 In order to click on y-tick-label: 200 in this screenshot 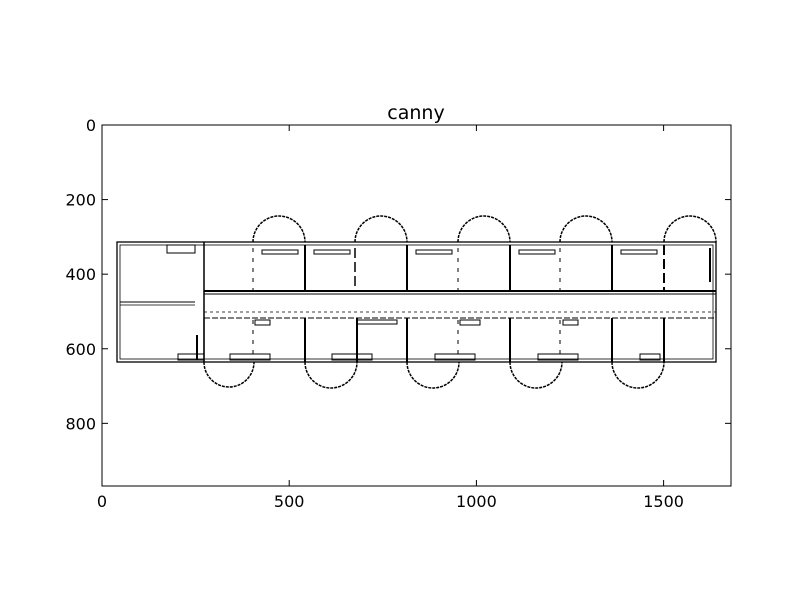, I will do `click(80, 200)`.